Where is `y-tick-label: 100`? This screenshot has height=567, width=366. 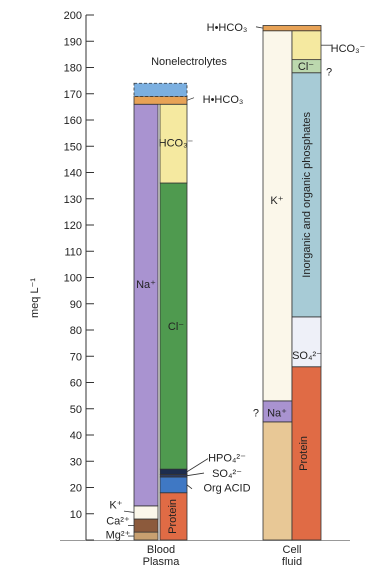
y-tick-label: 100 is located at coordinates (73, 279).